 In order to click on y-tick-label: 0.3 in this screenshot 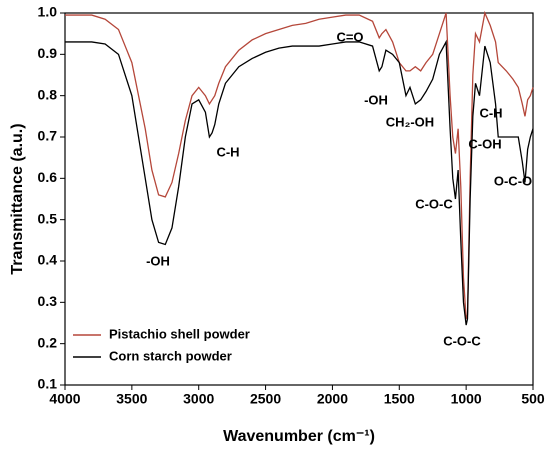, I will do `click(48, 301)`.